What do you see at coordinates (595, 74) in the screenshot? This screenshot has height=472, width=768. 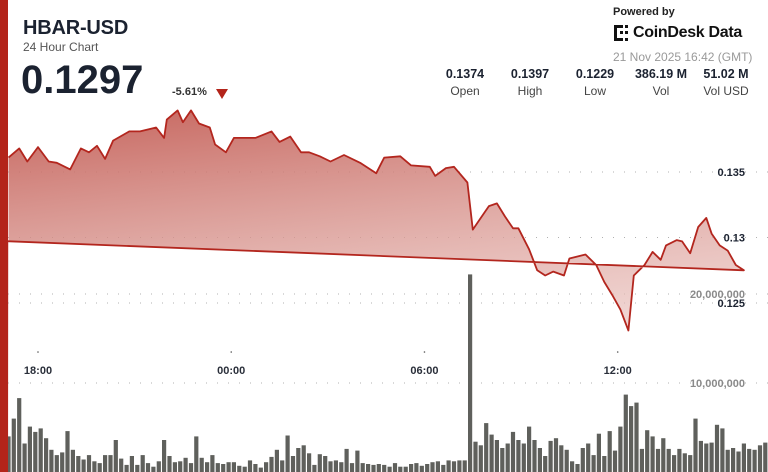 I see `stat-value: 0.1229` at bounding box center [595, 74].